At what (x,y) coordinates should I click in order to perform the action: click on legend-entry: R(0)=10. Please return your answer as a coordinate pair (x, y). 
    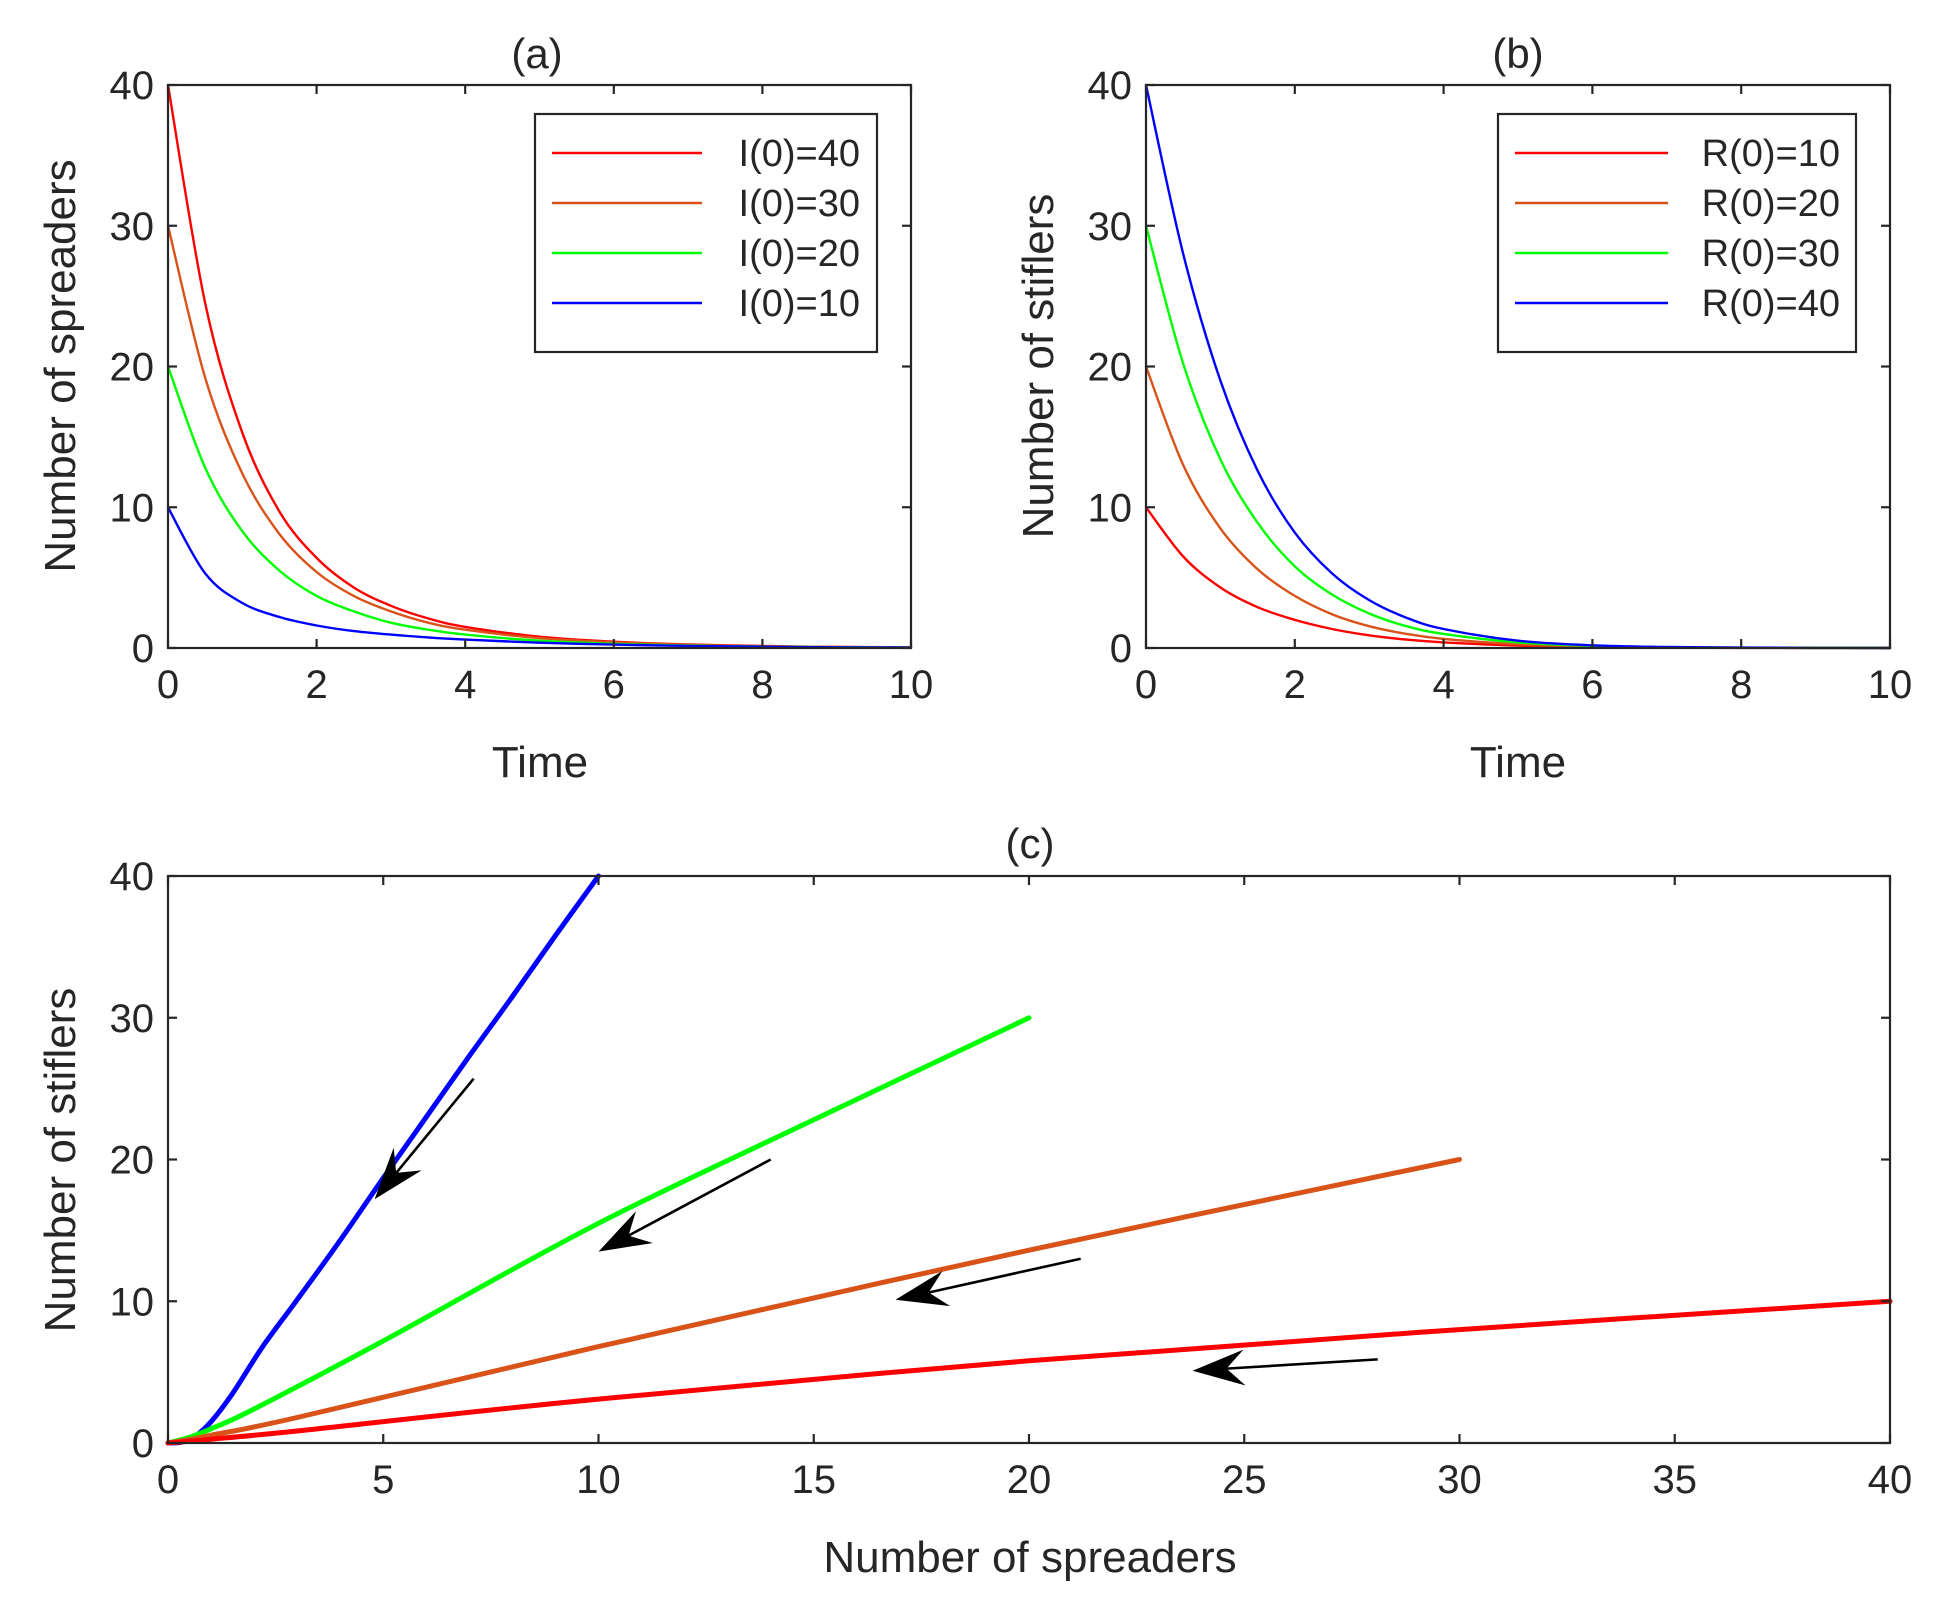
    Looking at the image, I should click on (1771, 154).